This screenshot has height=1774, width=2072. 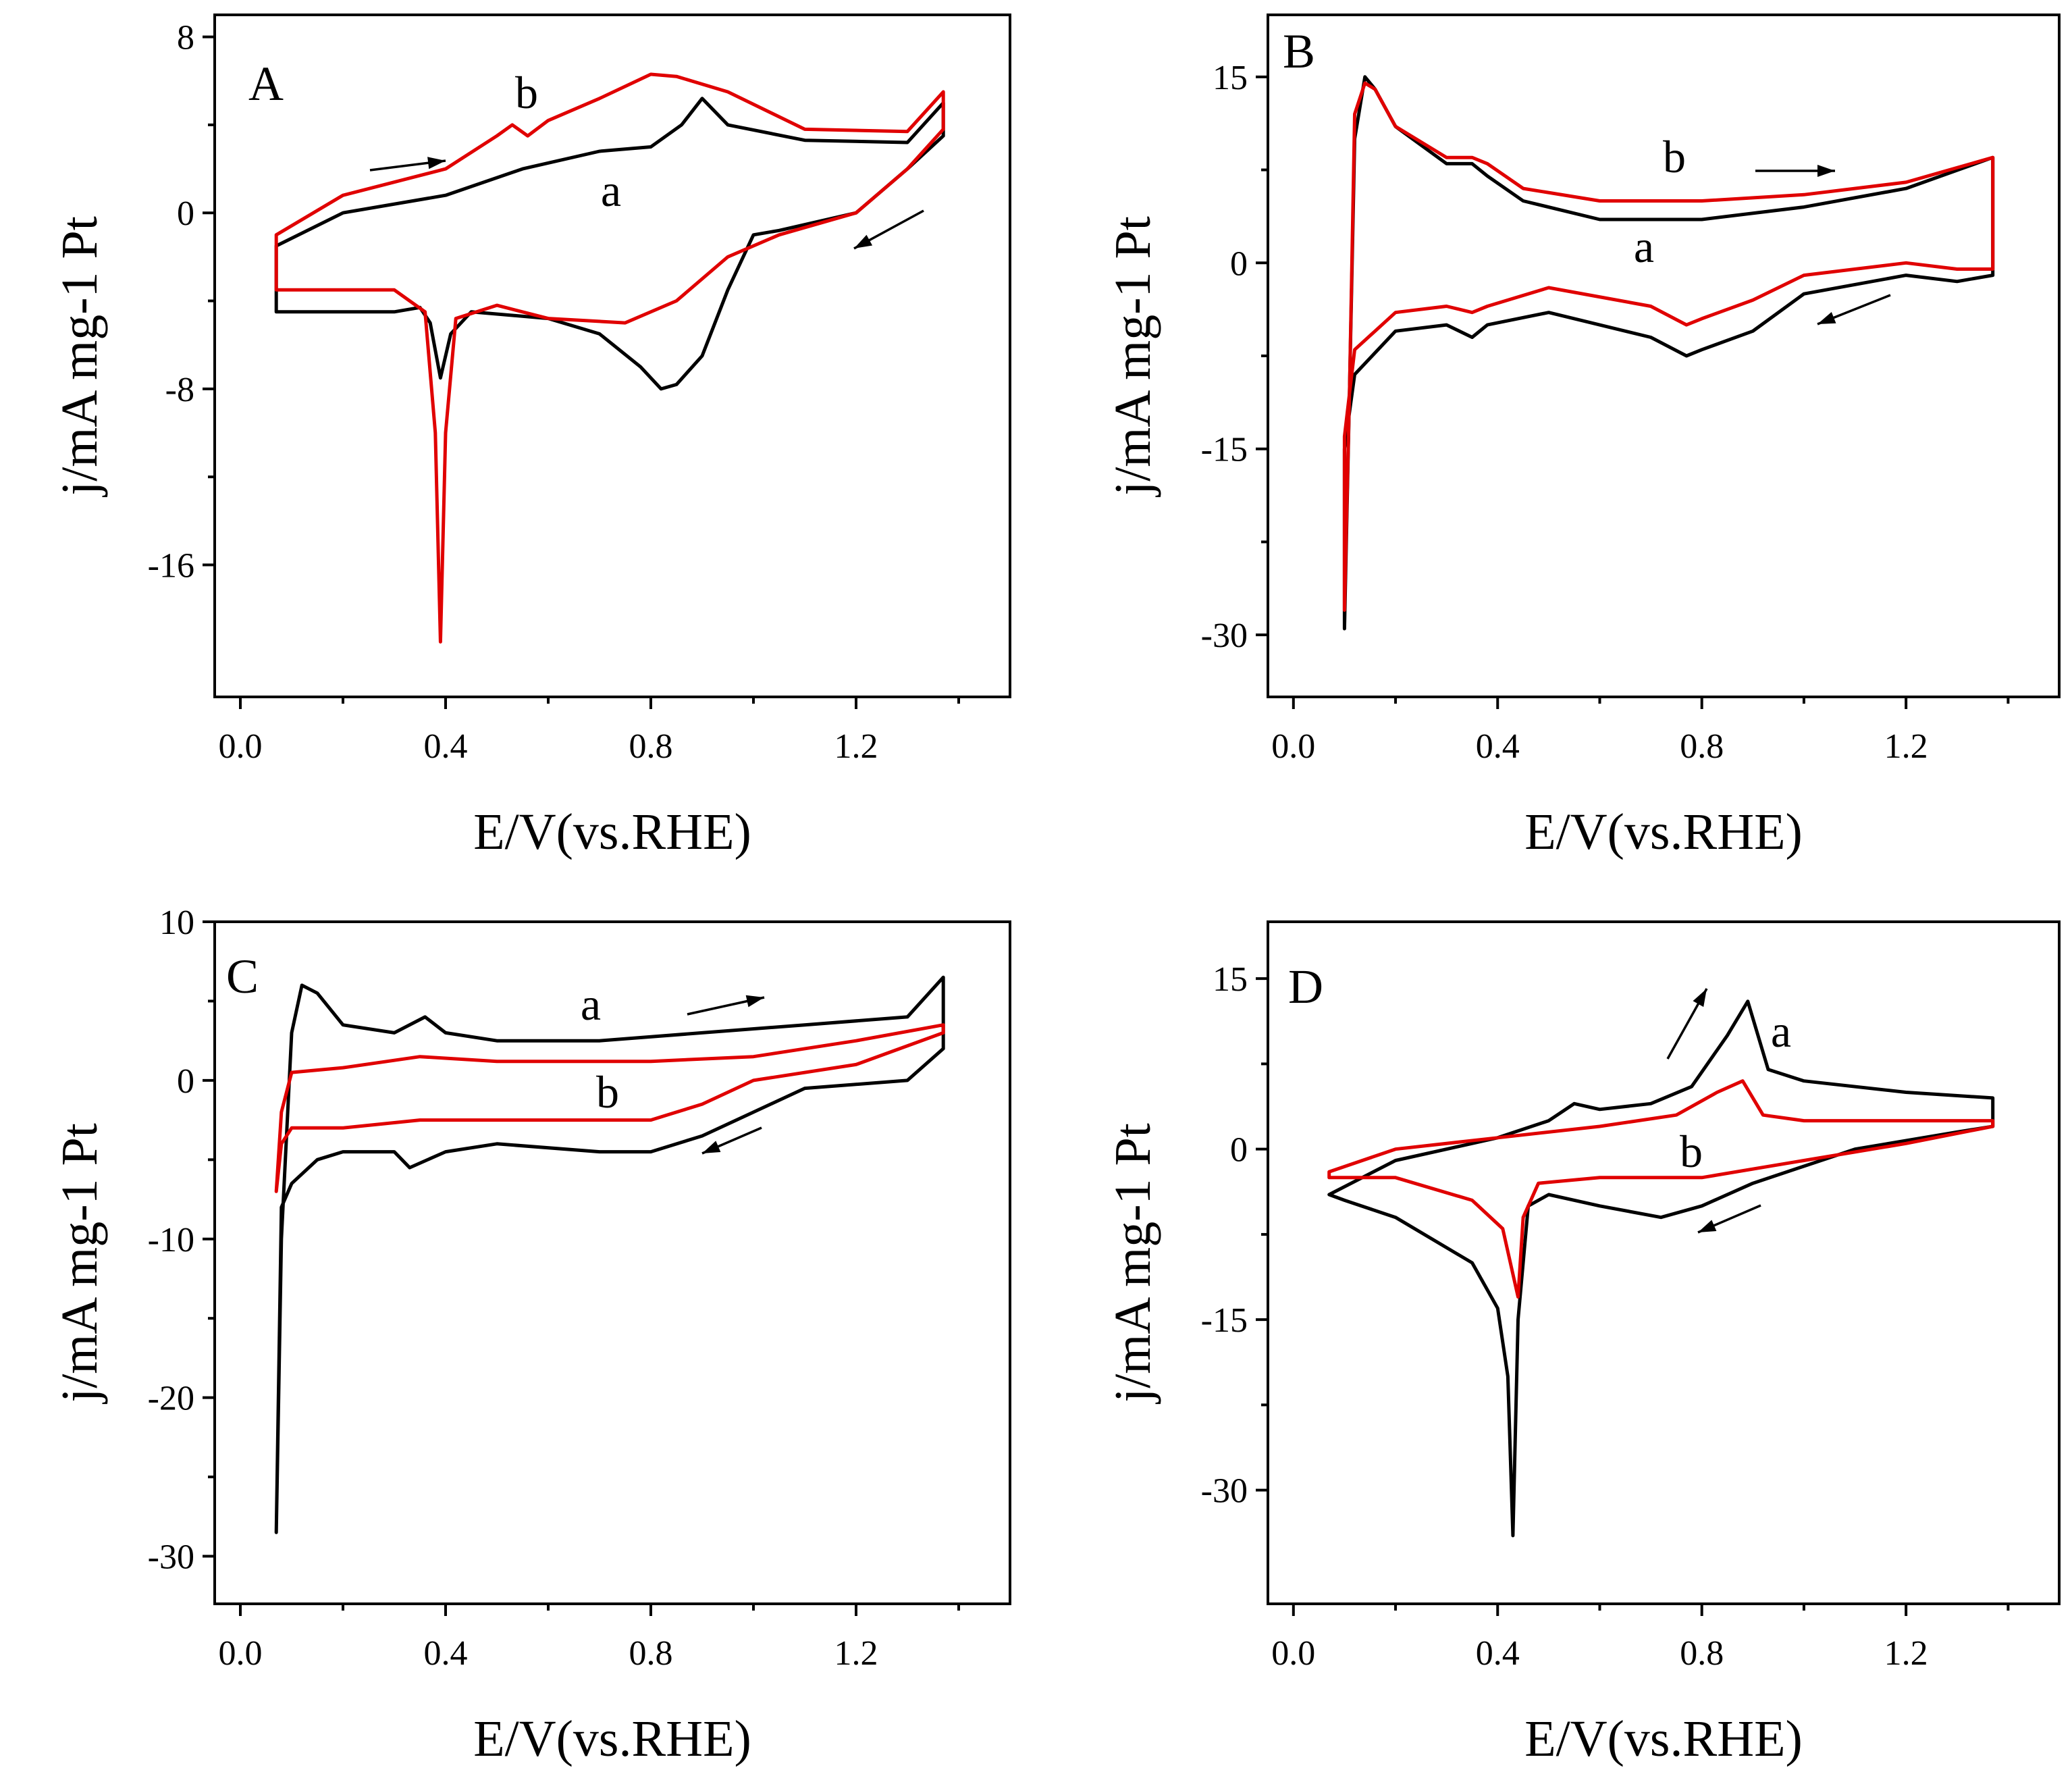 I want to click on panel-label: B, so click(x=1299, y=51).